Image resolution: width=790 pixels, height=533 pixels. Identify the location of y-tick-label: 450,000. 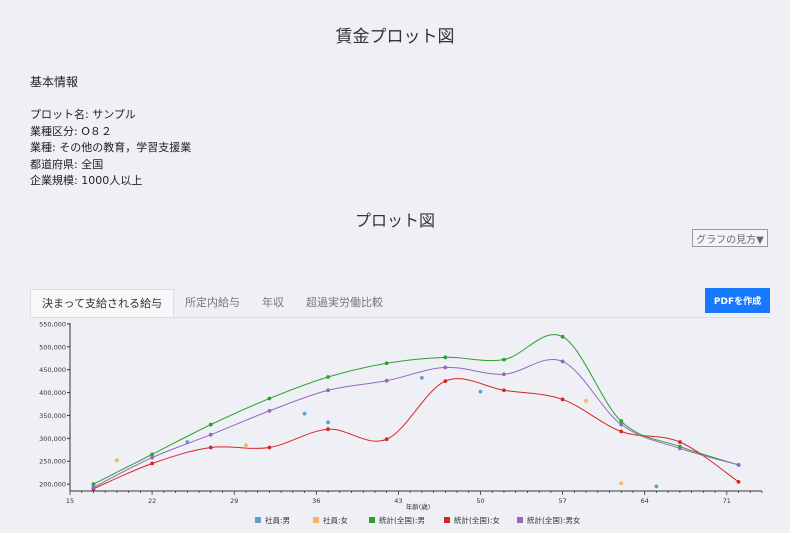
(52, 370).